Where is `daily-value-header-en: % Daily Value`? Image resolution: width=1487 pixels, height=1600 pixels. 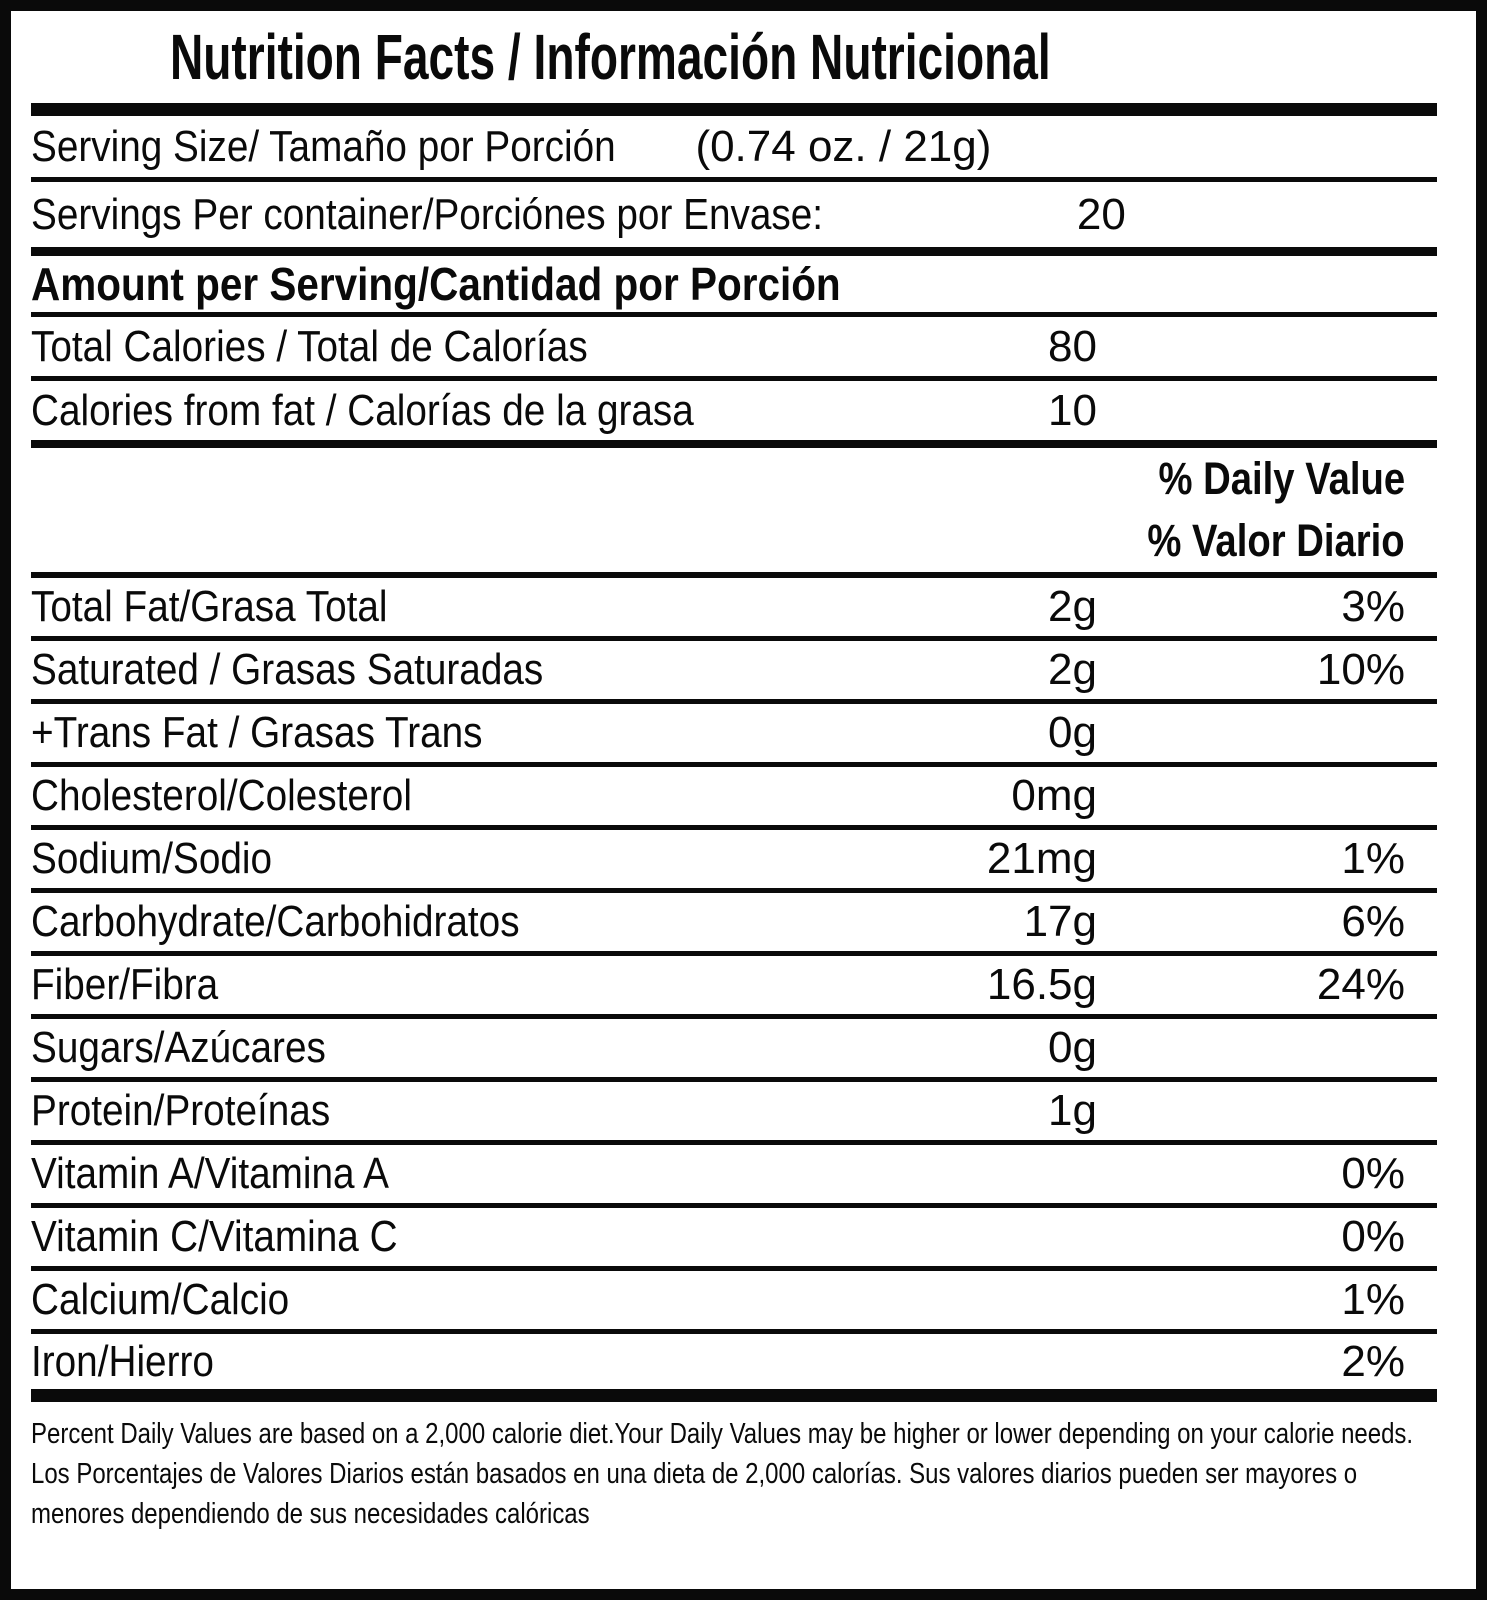 daily-value-header-en: % Daily Value is located at coordinates (1281, 478).